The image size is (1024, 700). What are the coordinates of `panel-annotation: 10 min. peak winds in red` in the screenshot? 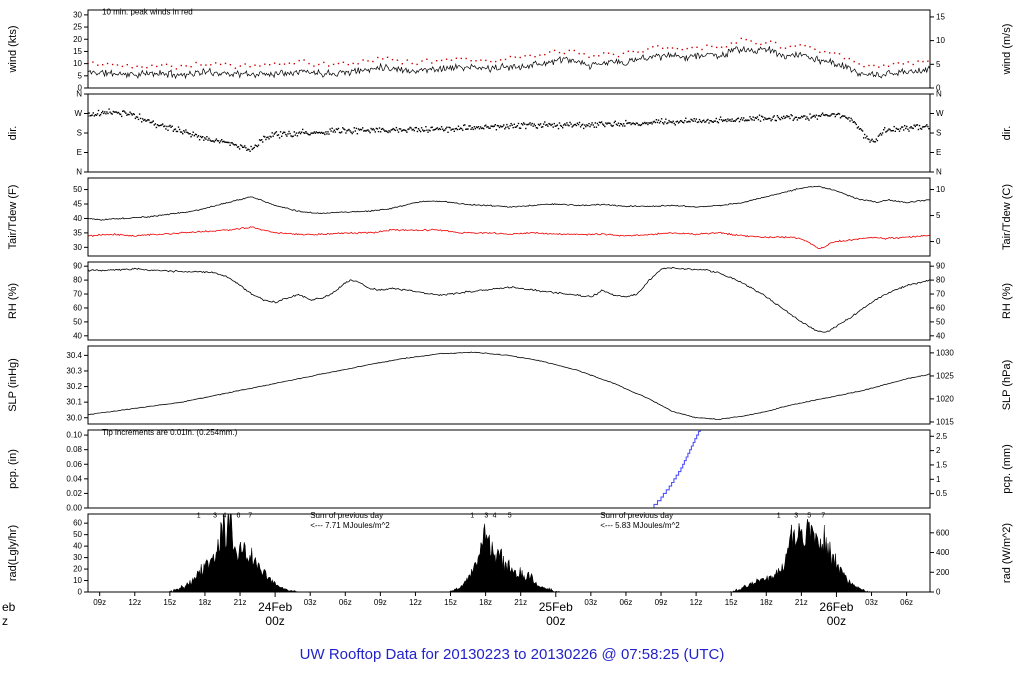 It's located at (147, 11).